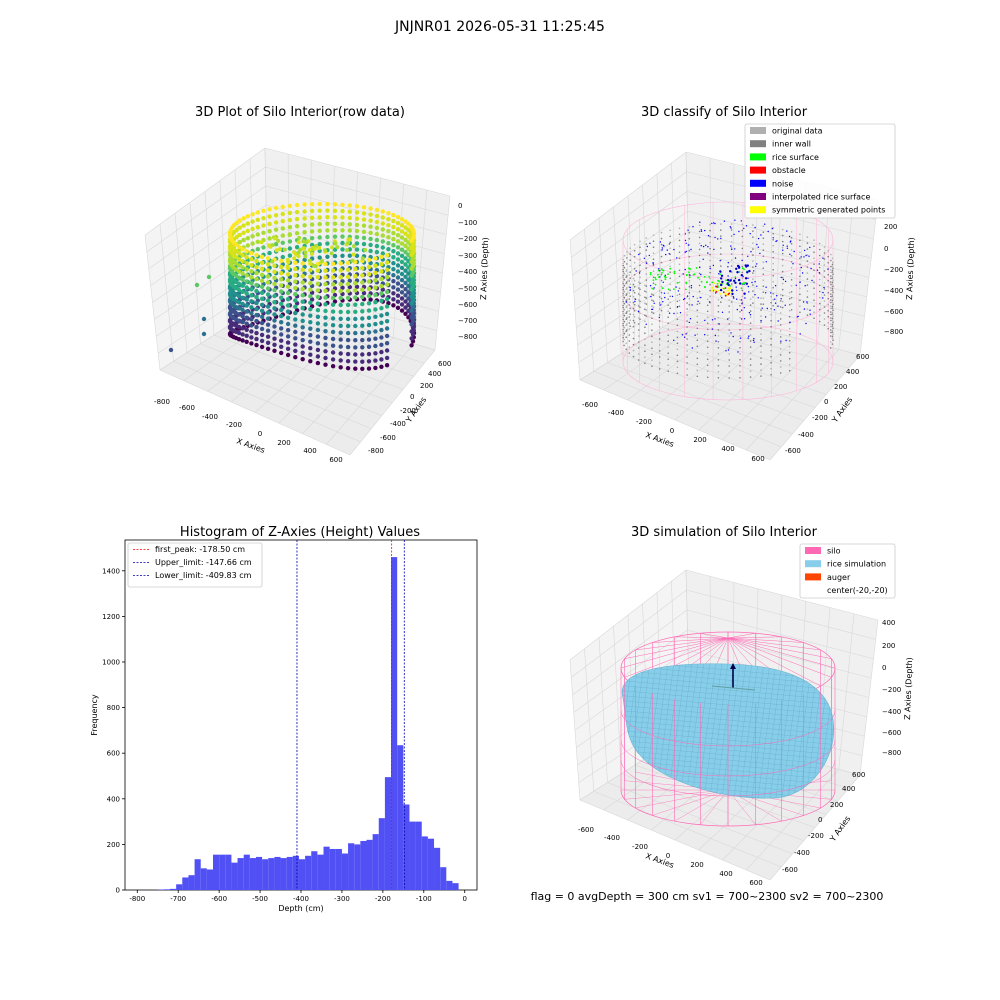  Describe the element at coordinates (722, 687) in the screenshot. I see `auger-arm` at that location.